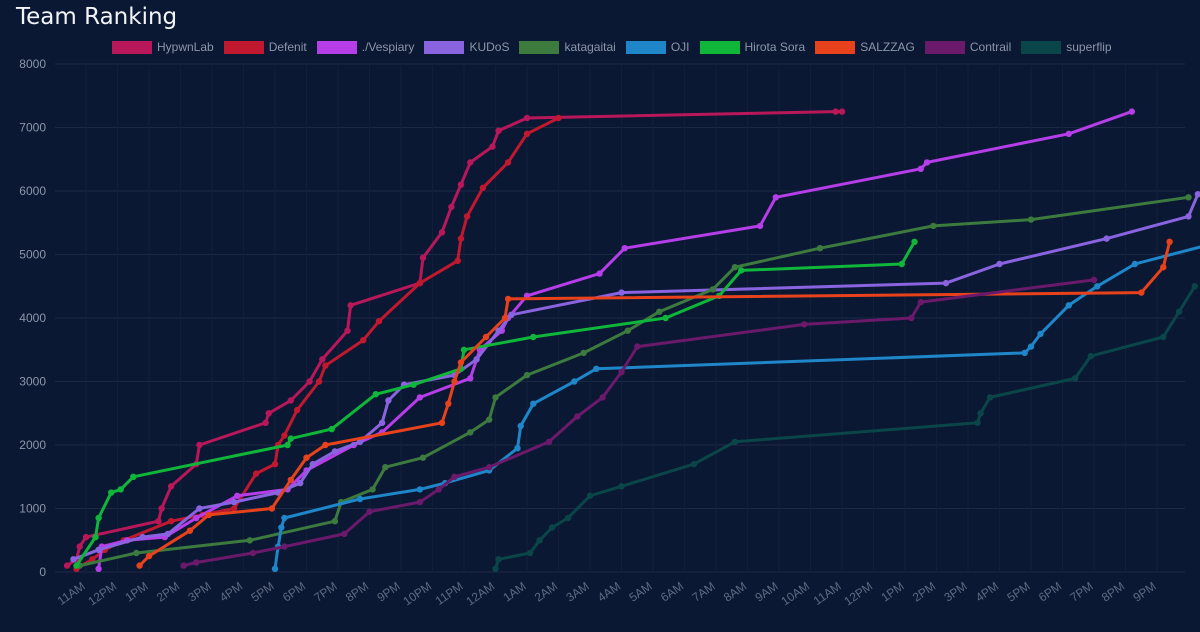 Image resolution: width=1200 pixels, height=632 pixels. Describe the element at coordinates (827, 593) in the screenshot. I see `x-tick-label: 11AM` at that location.